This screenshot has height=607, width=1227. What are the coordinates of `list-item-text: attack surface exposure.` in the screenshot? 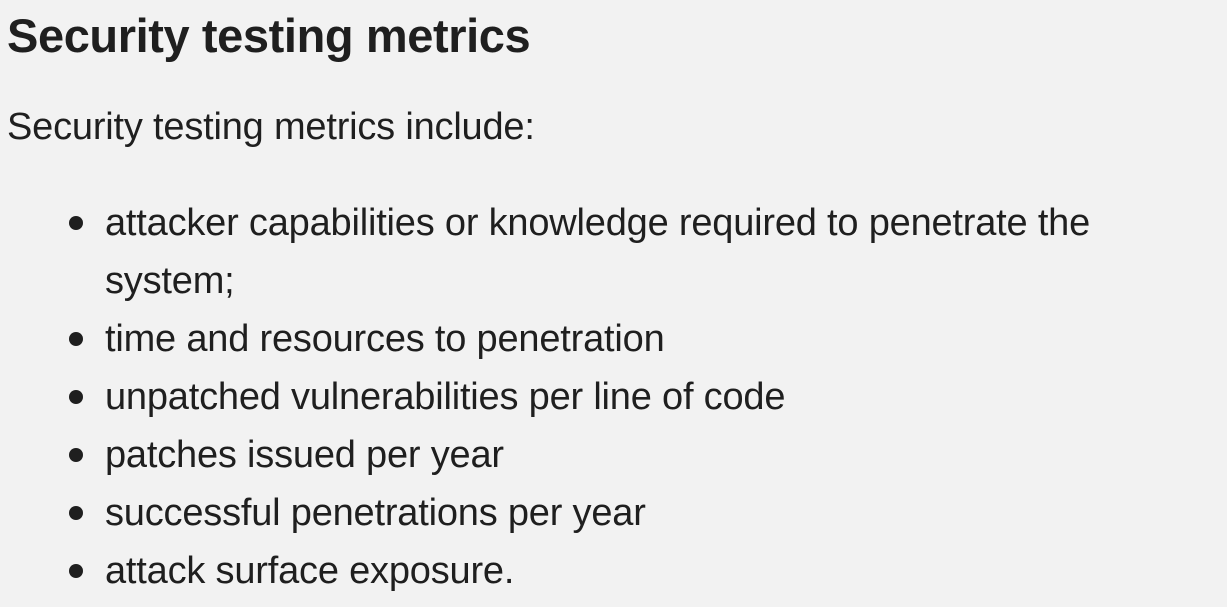 It's located at (310, 571).